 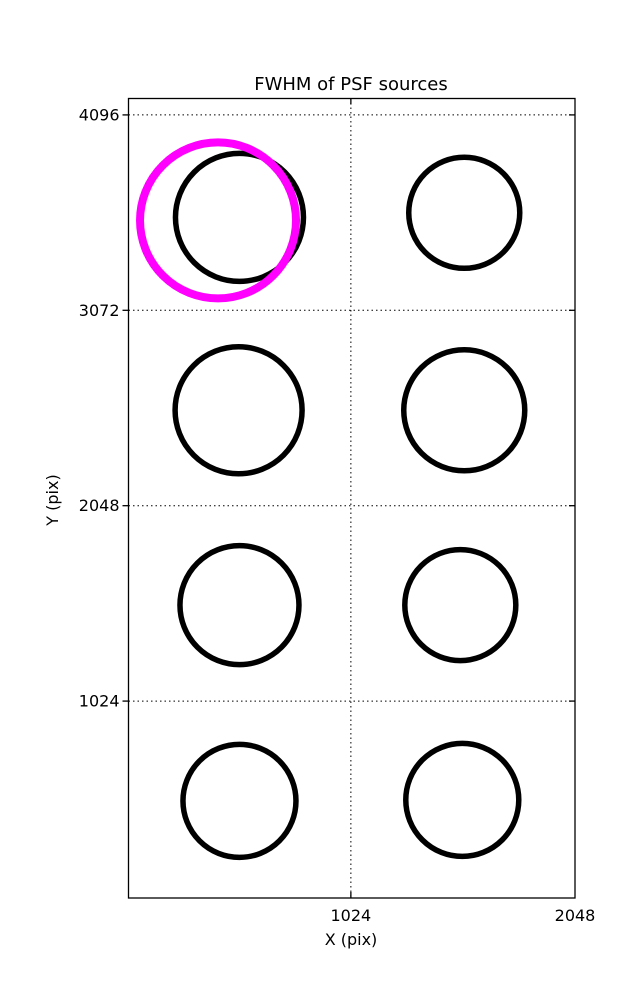 I want to click on y-axis-label: Y (pix), so click(x=52, y=500).